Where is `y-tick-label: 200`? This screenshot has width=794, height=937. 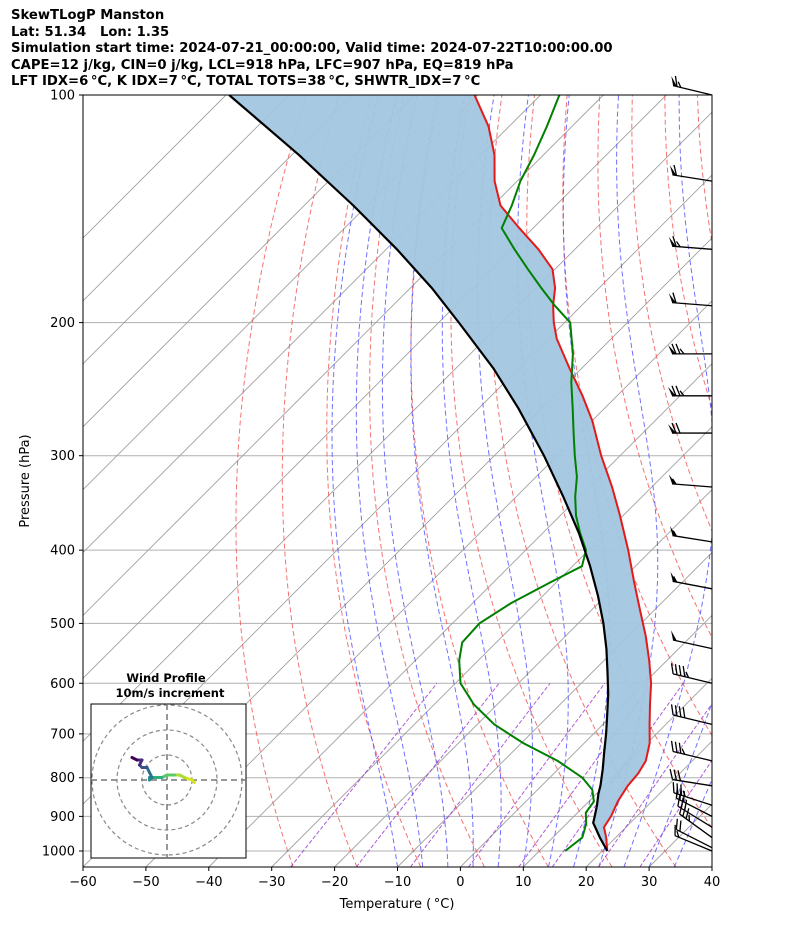
y-tick-label: 200 is located at coordinates (62, 323).